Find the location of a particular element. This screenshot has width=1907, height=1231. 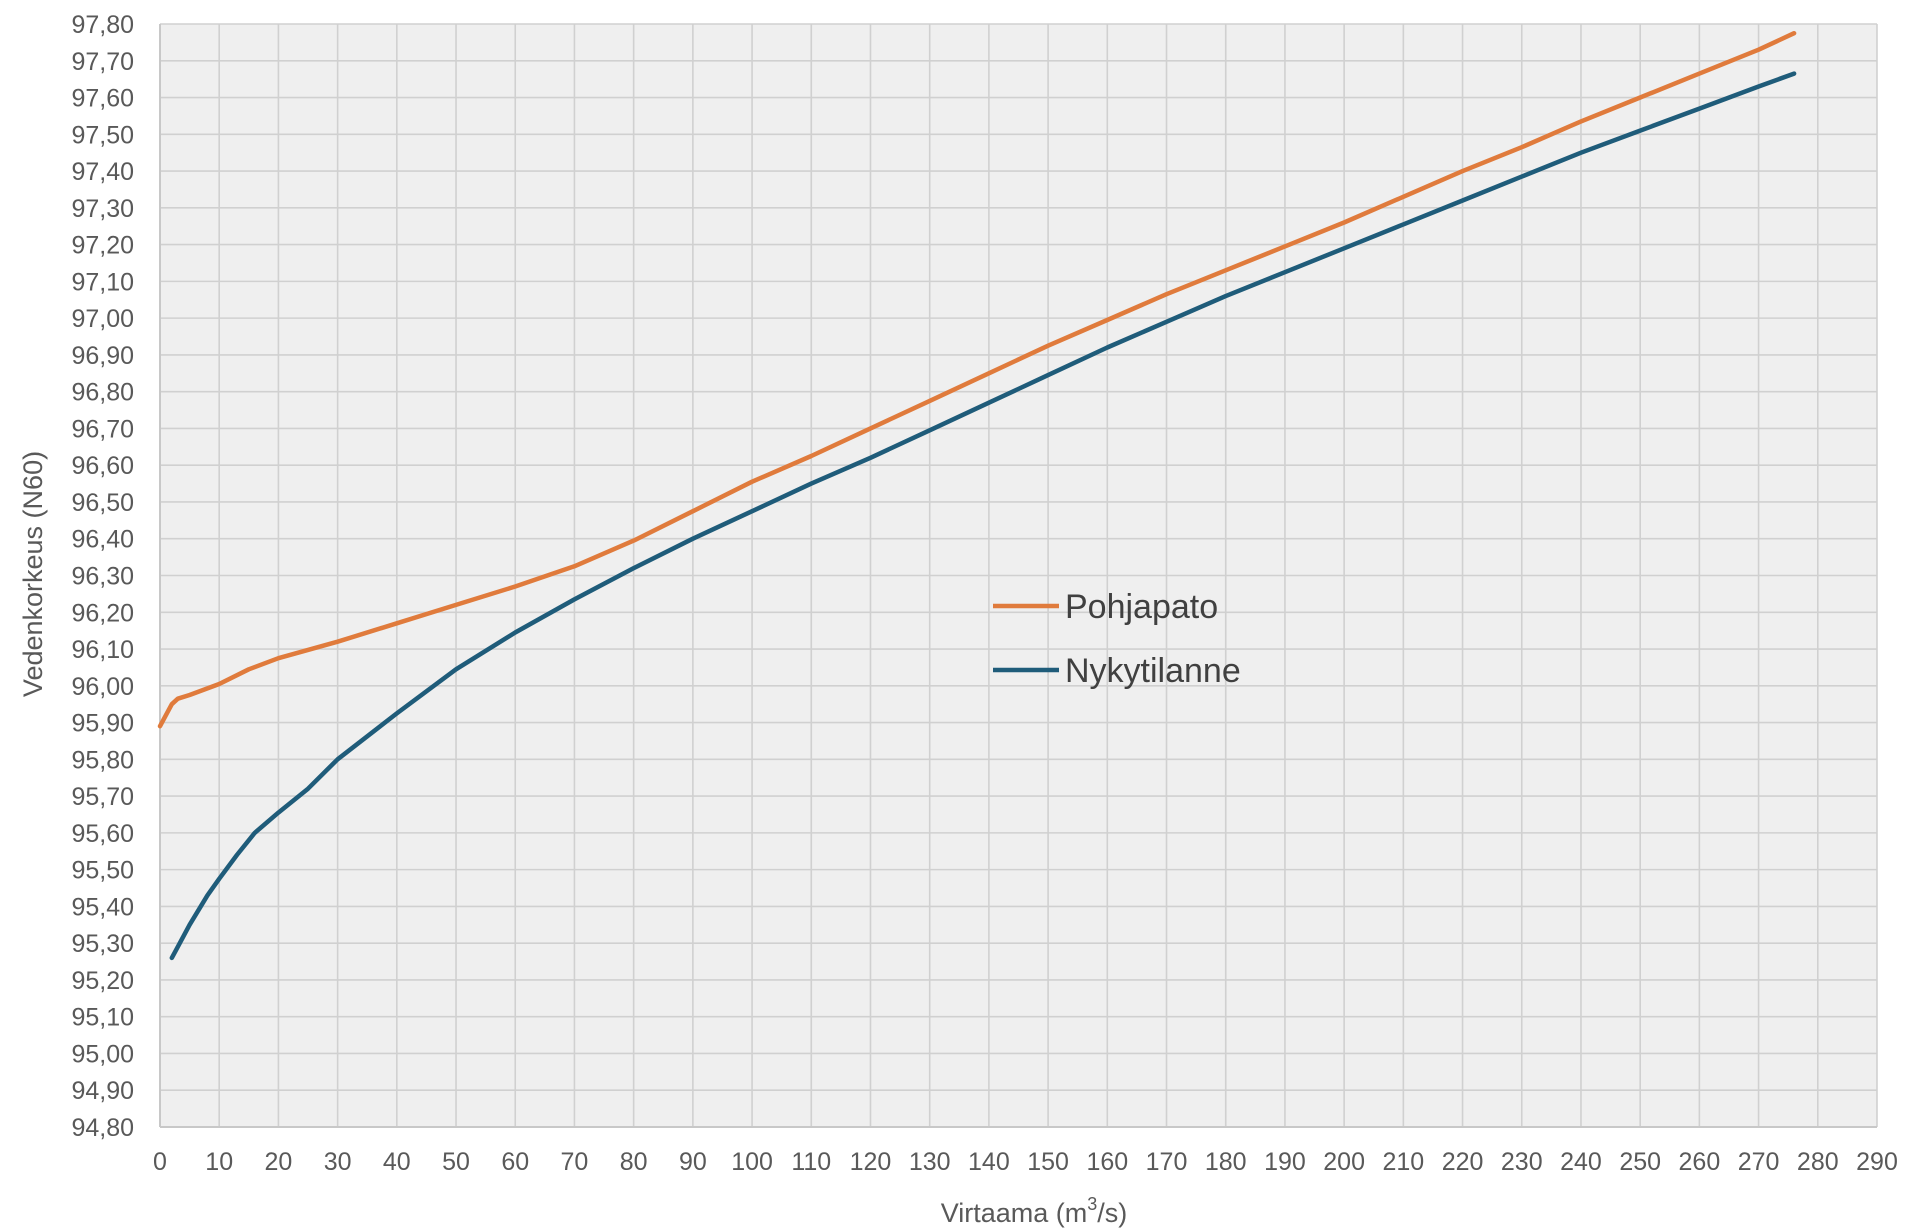

legend-label-nykytilanne: Nykytilanne is located at coordinates (1153, 671).